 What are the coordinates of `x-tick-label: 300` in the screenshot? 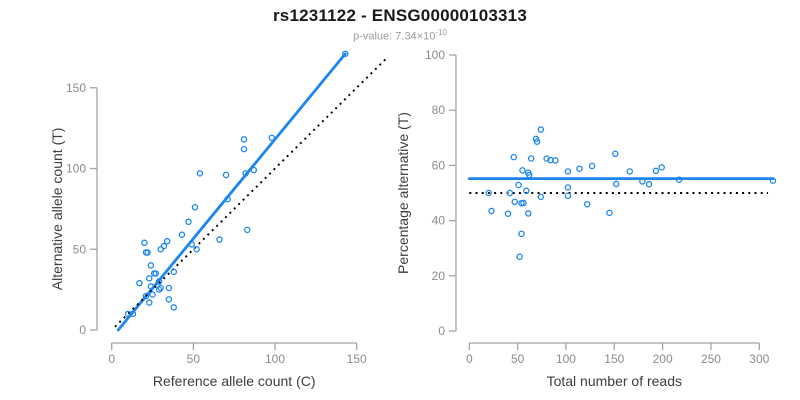 It's located at (759, 359).